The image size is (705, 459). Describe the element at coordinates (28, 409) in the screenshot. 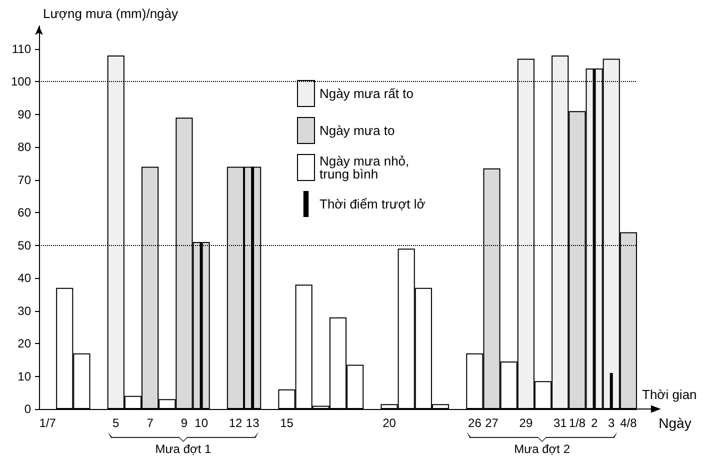

I see `y-tick-label: 0` at that location.